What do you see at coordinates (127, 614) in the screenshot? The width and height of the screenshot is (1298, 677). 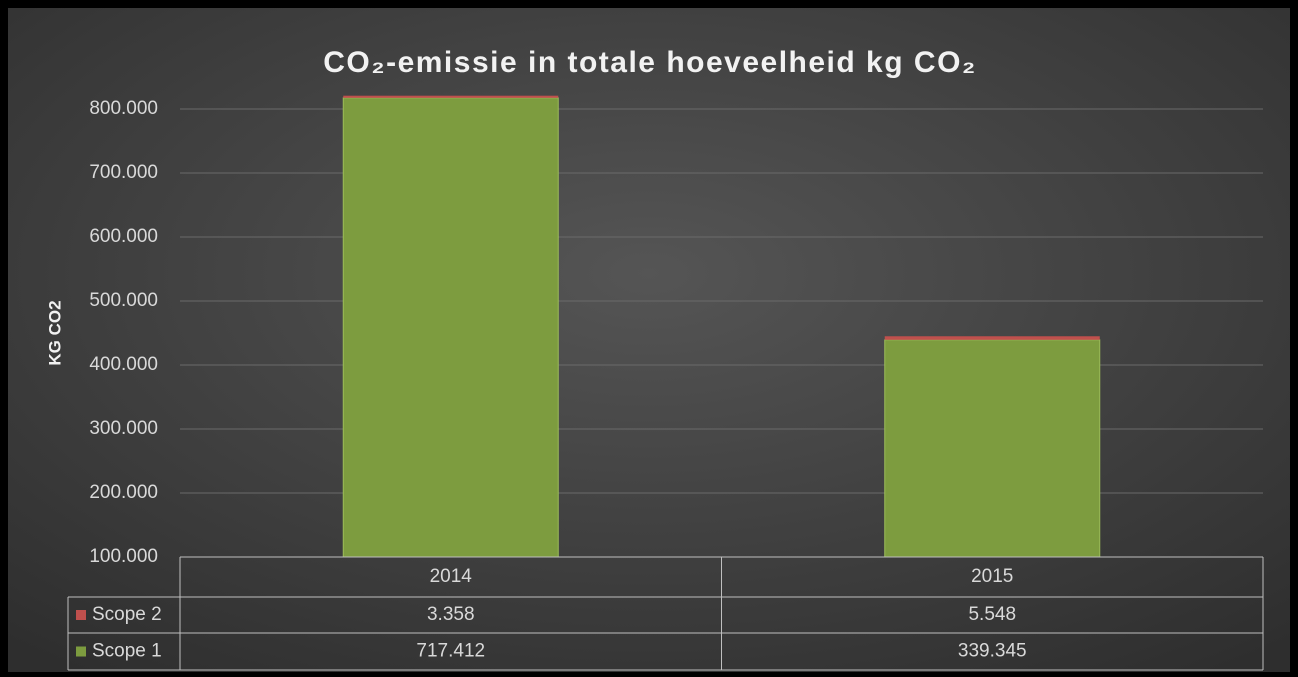 I see `legend-label: Scope 2` at bounding box center [127, 614].